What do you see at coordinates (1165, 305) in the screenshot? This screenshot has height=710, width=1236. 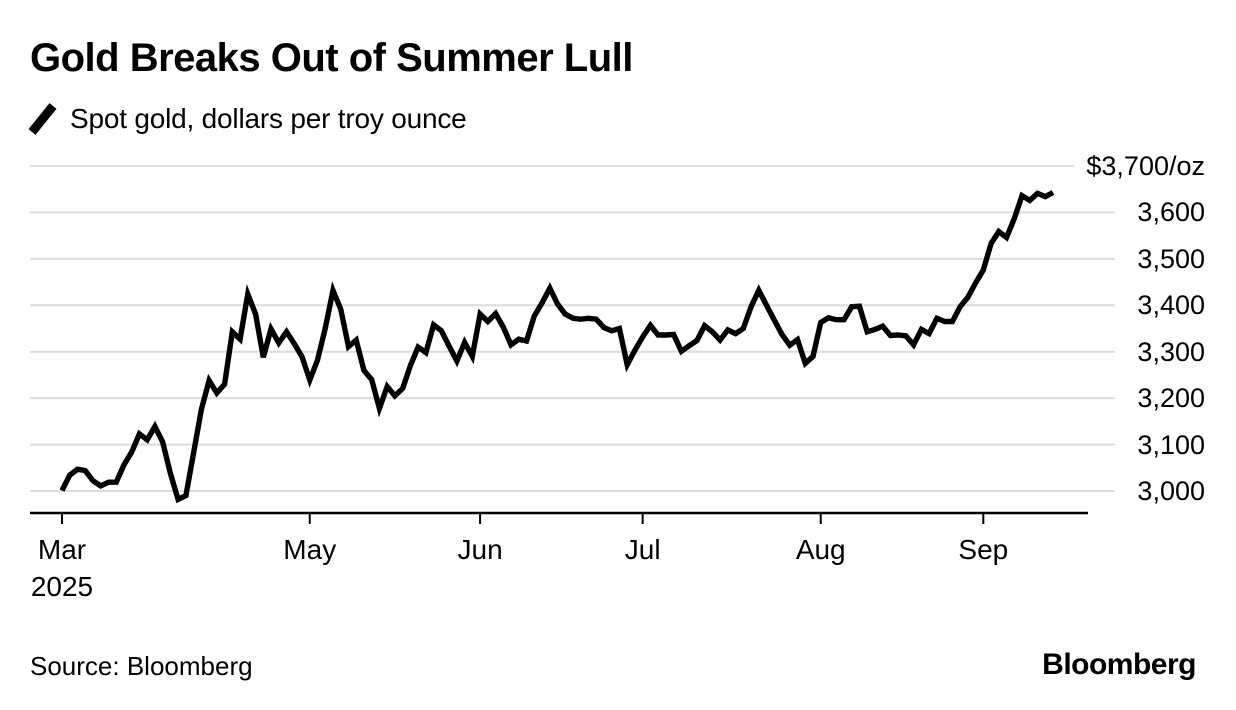 I see `y-axis-label: 3,400` at bounding box center [1165, 305].